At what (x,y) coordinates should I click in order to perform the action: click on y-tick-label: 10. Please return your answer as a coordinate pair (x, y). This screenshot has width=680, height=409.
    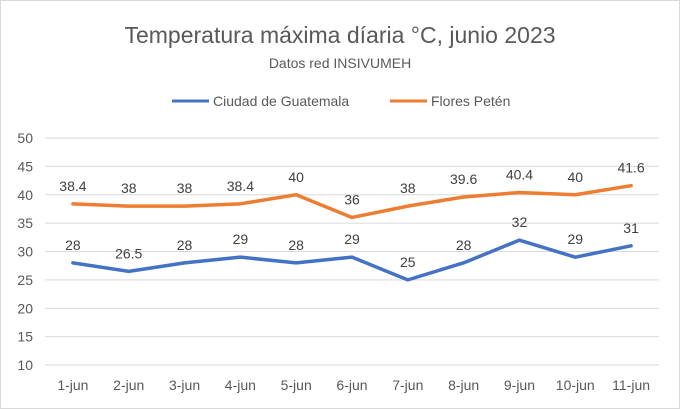
    Looking at the image, I should click on (25, 365).